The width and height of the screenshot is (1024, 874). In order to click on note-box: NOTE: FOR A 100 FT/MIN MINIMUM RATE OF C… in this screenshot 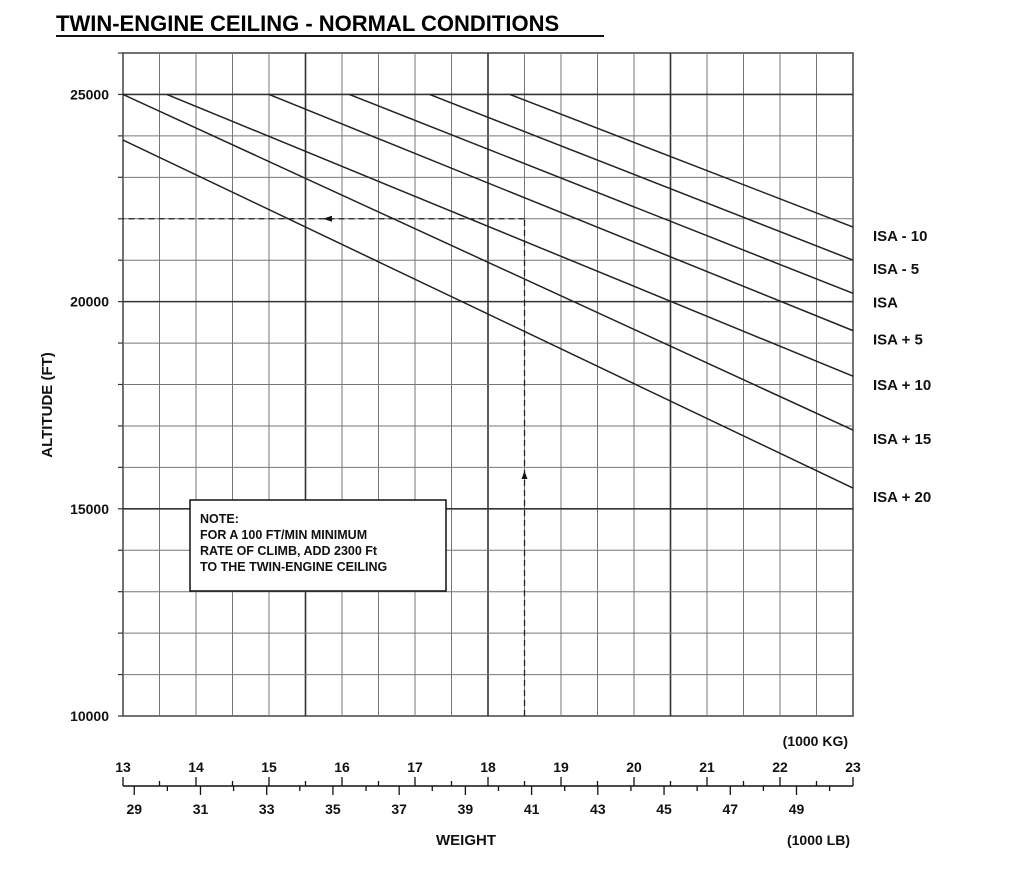, I will do `click(318, 545)`.